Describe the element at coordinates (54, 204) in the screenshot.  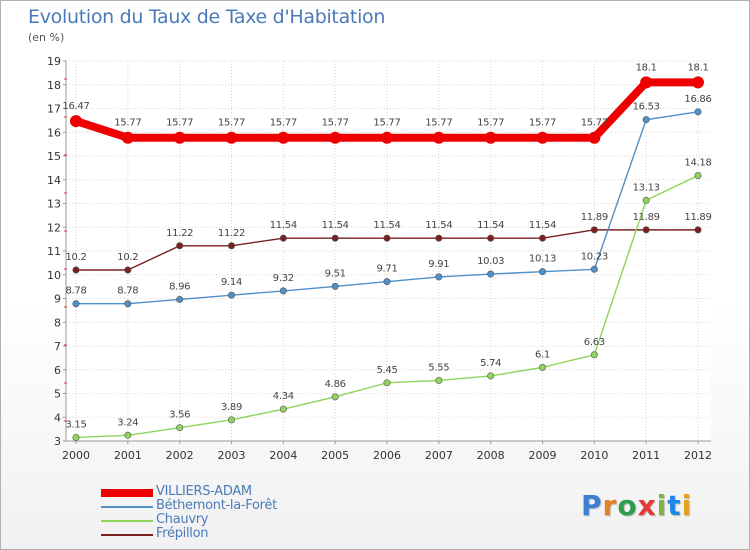
I see `y-tick-label: 13` at that location.